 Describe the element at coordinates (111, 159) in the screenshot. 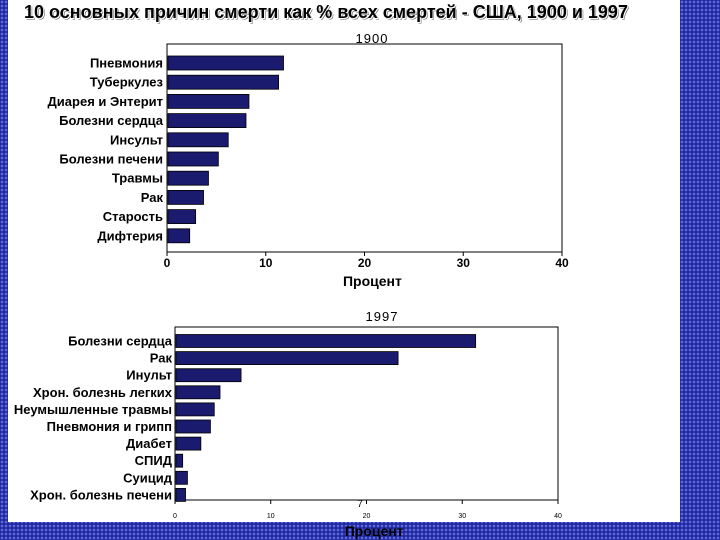

I see `category-label: Болезни печени` at that location.